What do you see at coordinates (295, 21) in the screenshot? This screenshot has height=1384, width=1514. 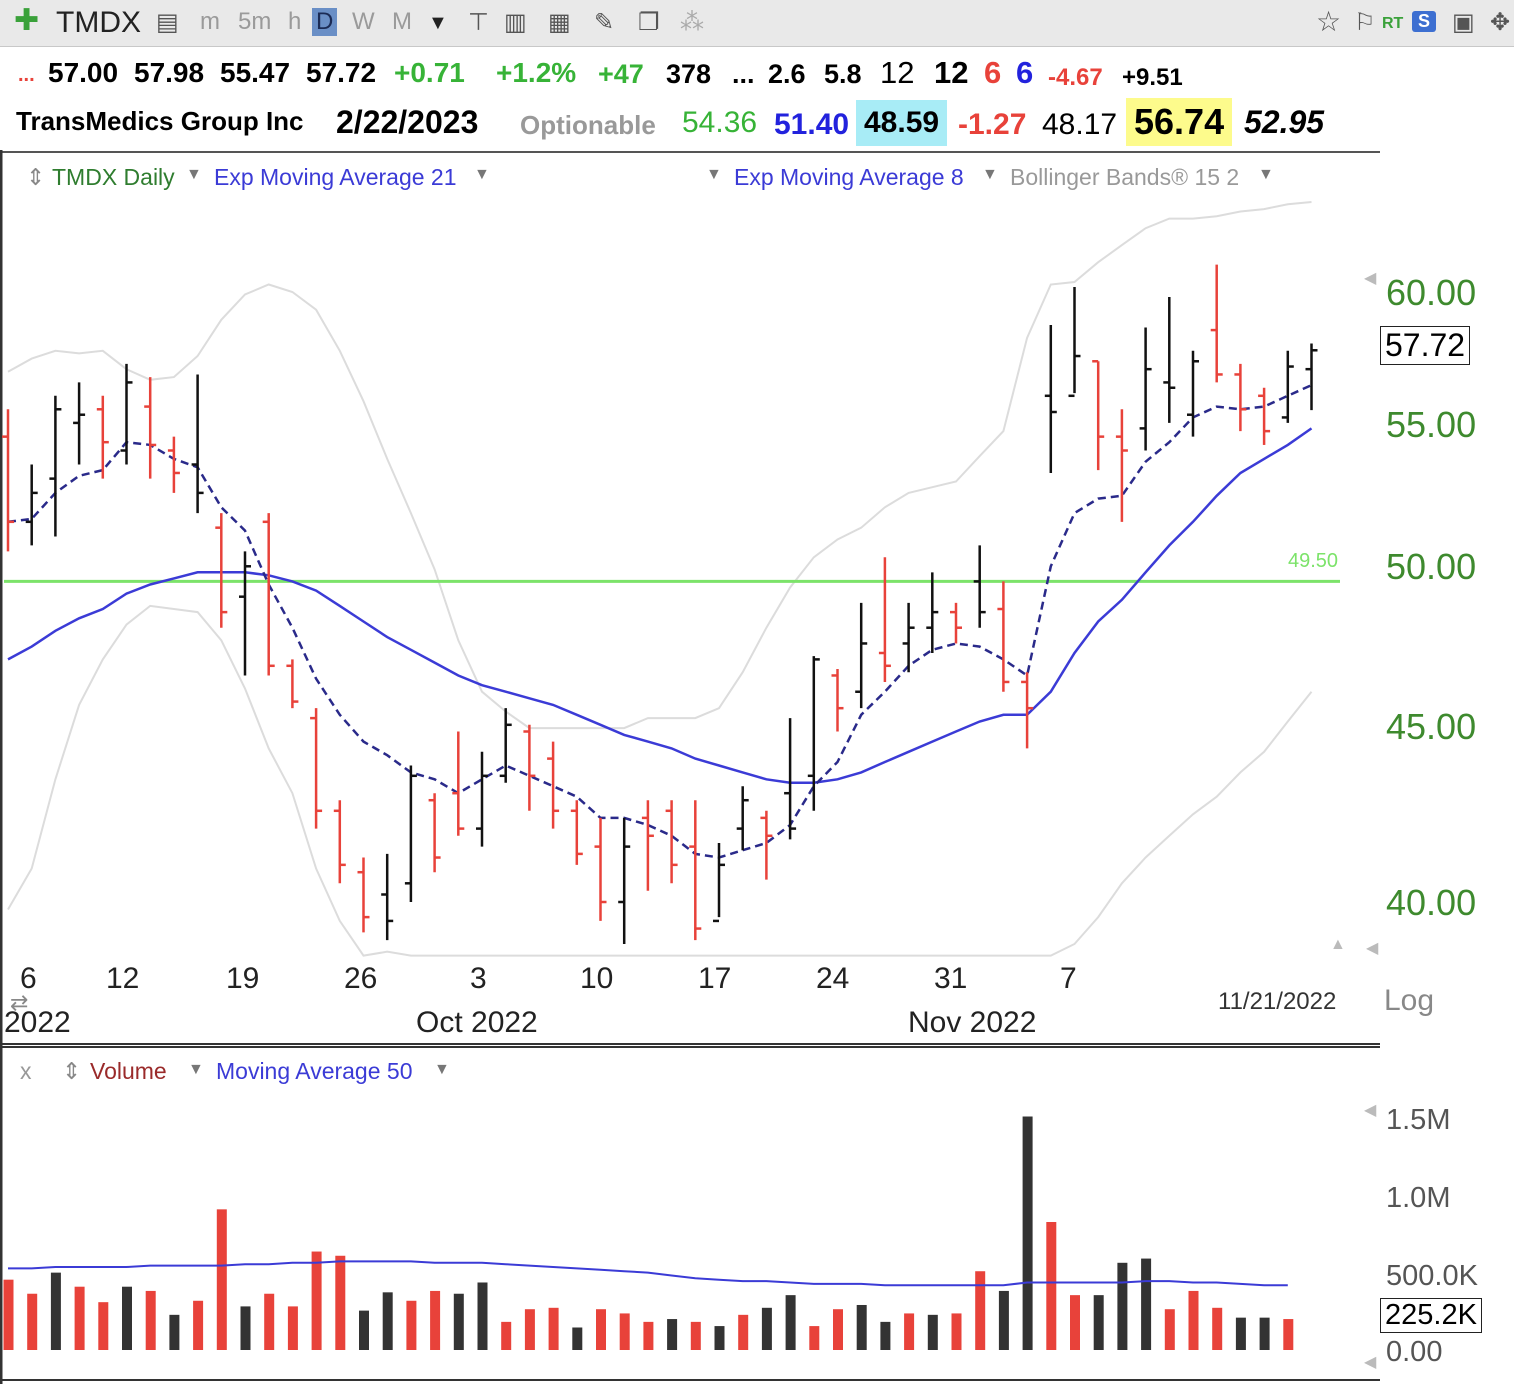 I see `interval-hour: h` at bounding box center [295, 21].